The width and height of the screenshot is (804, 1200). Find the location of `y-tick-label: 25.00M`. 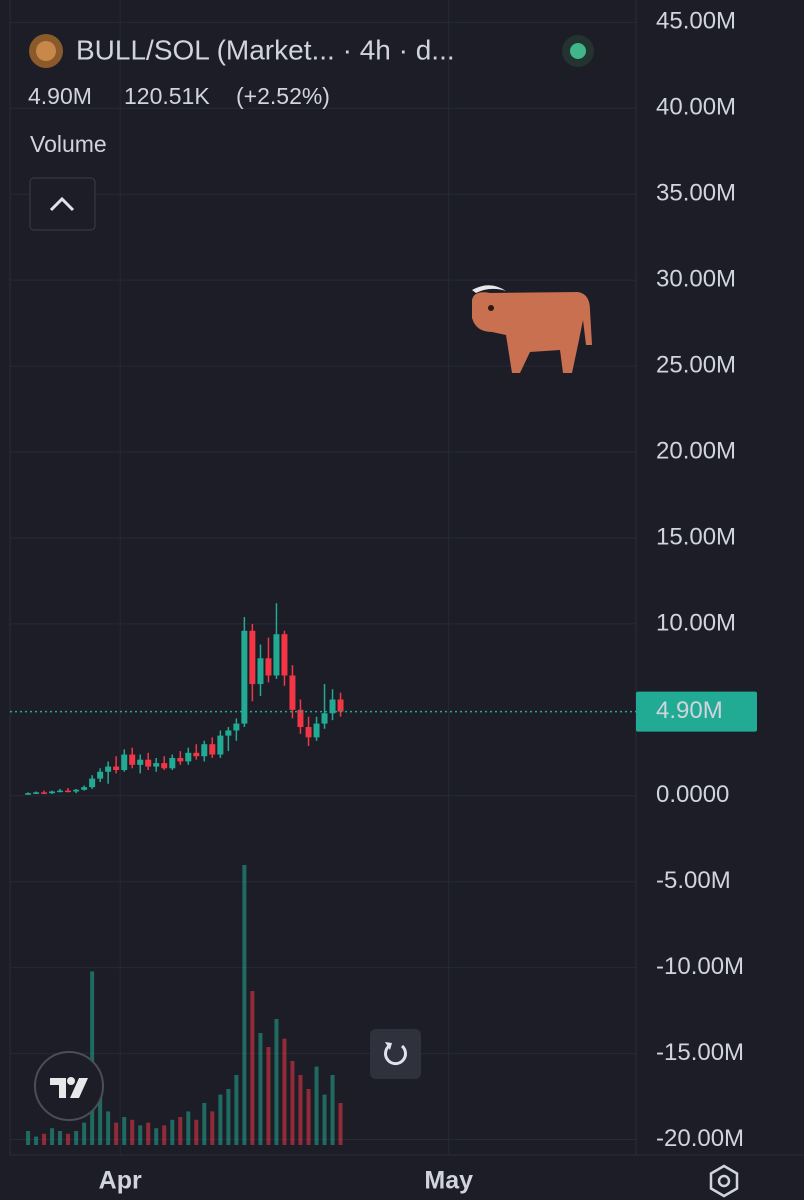

y-tick-label: 25.00M is located at coordinates (696, 364).